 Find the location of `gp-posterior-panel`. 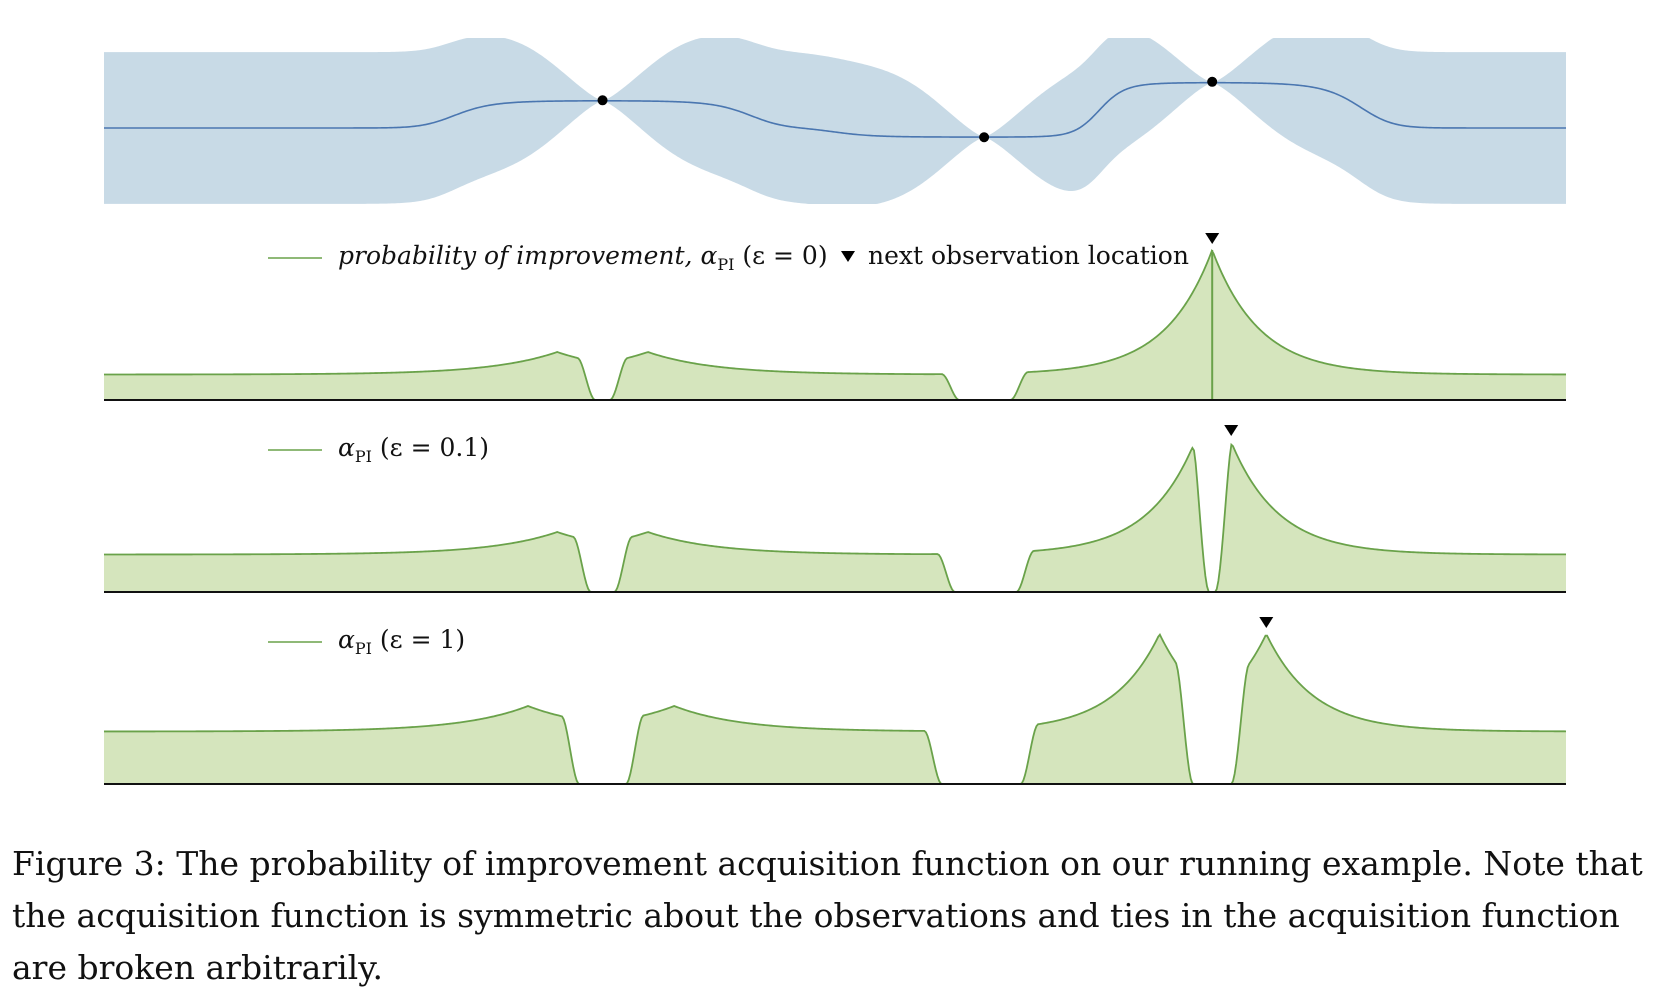

gp-posterior-panel is located at coordinates (835, 121).